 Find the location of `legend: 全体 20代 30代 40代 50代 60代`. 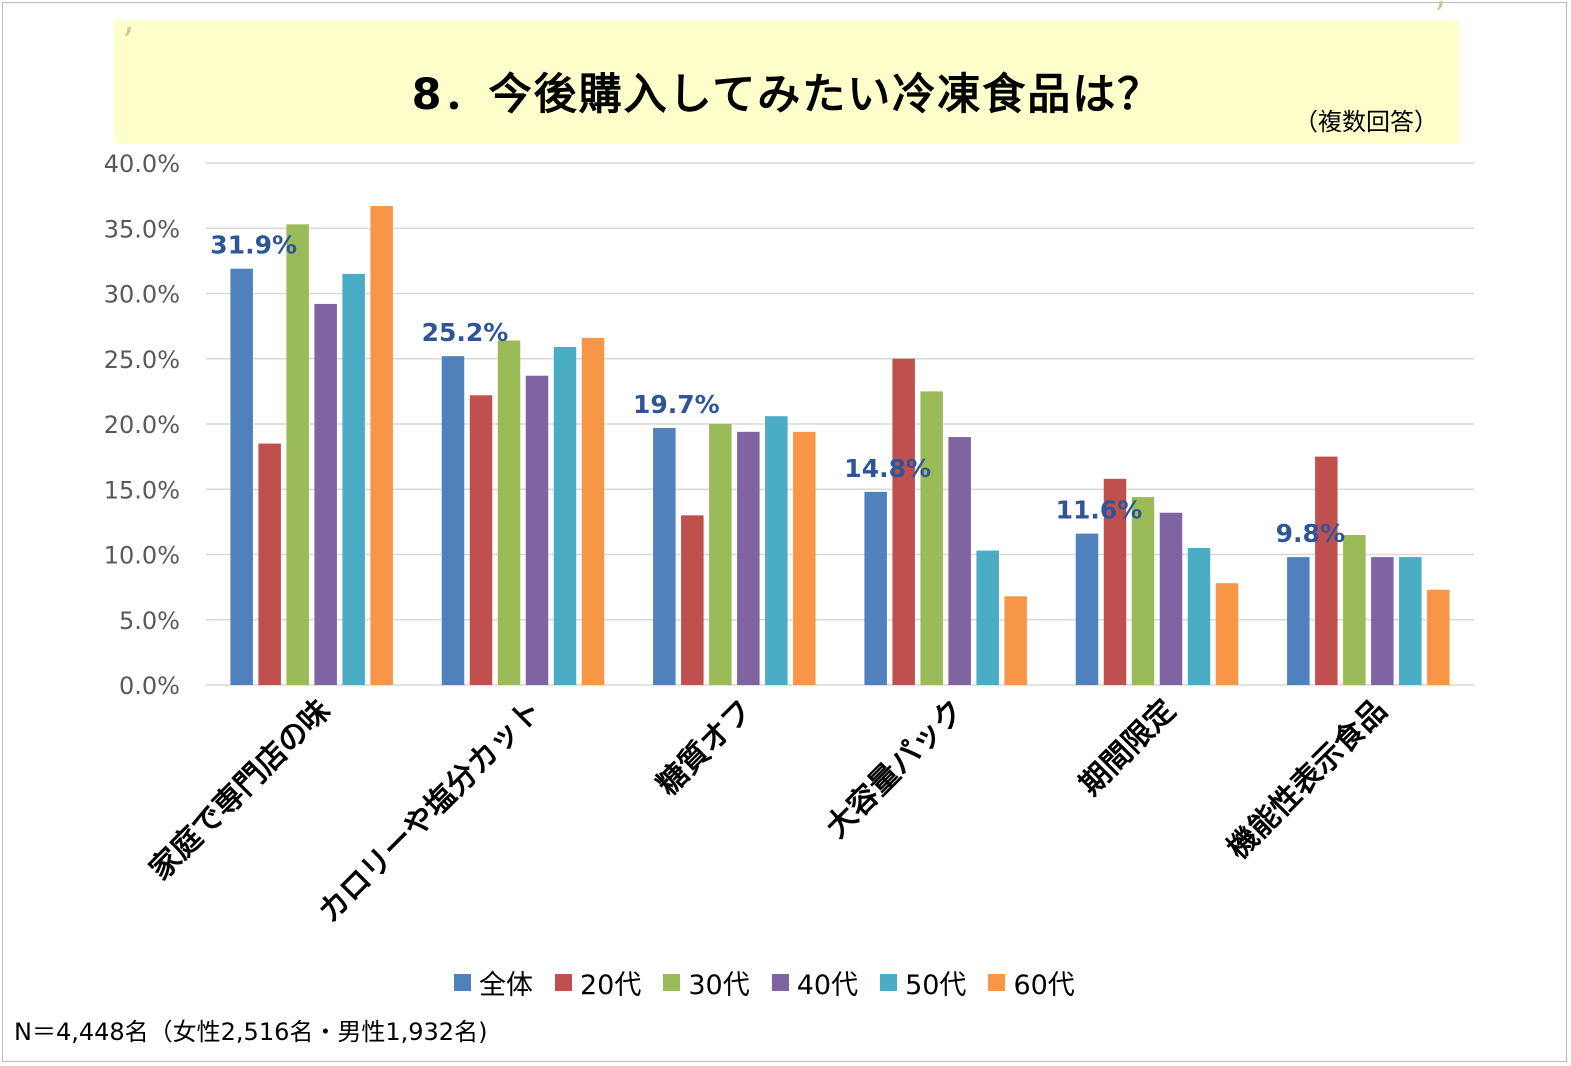

legend: 全体 20代 30代 40代 50代 60代 is located at coordinates (764, 982).